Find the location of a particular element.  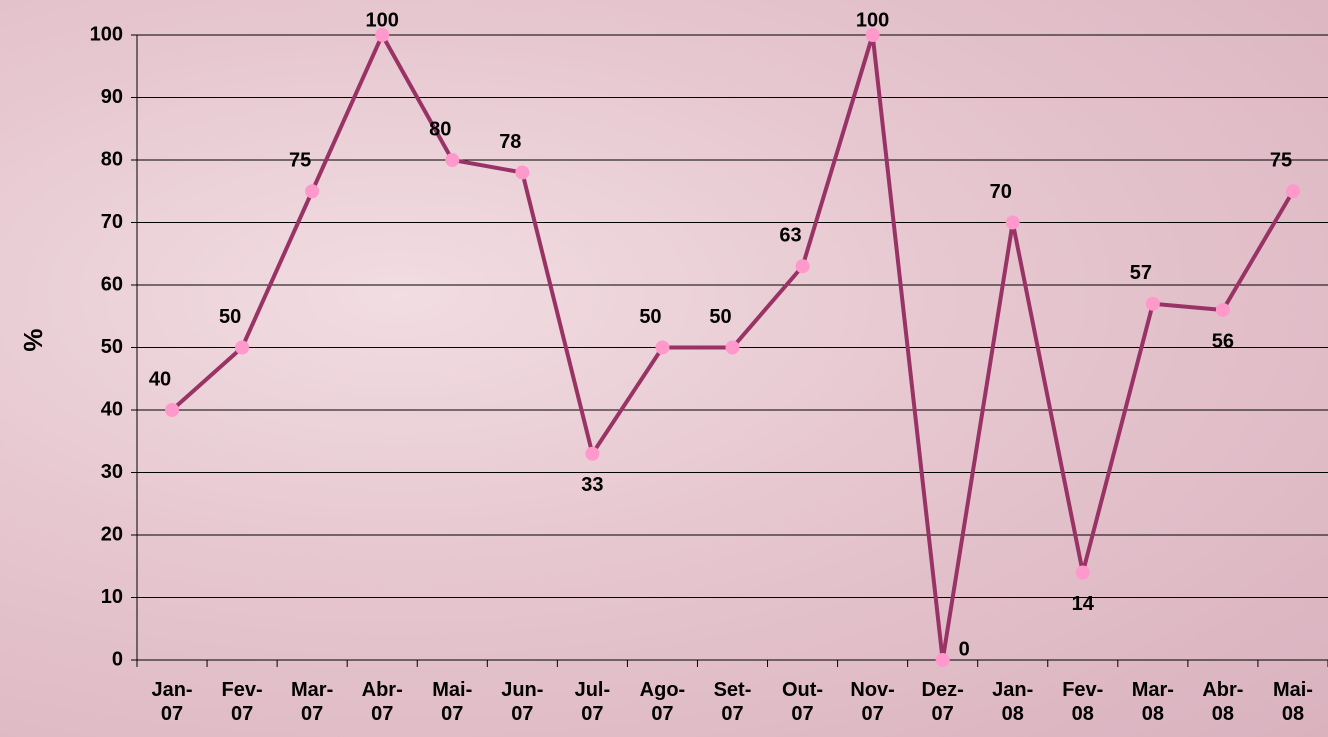

y-tick-label: 100 is located at coordinates (106, 34).